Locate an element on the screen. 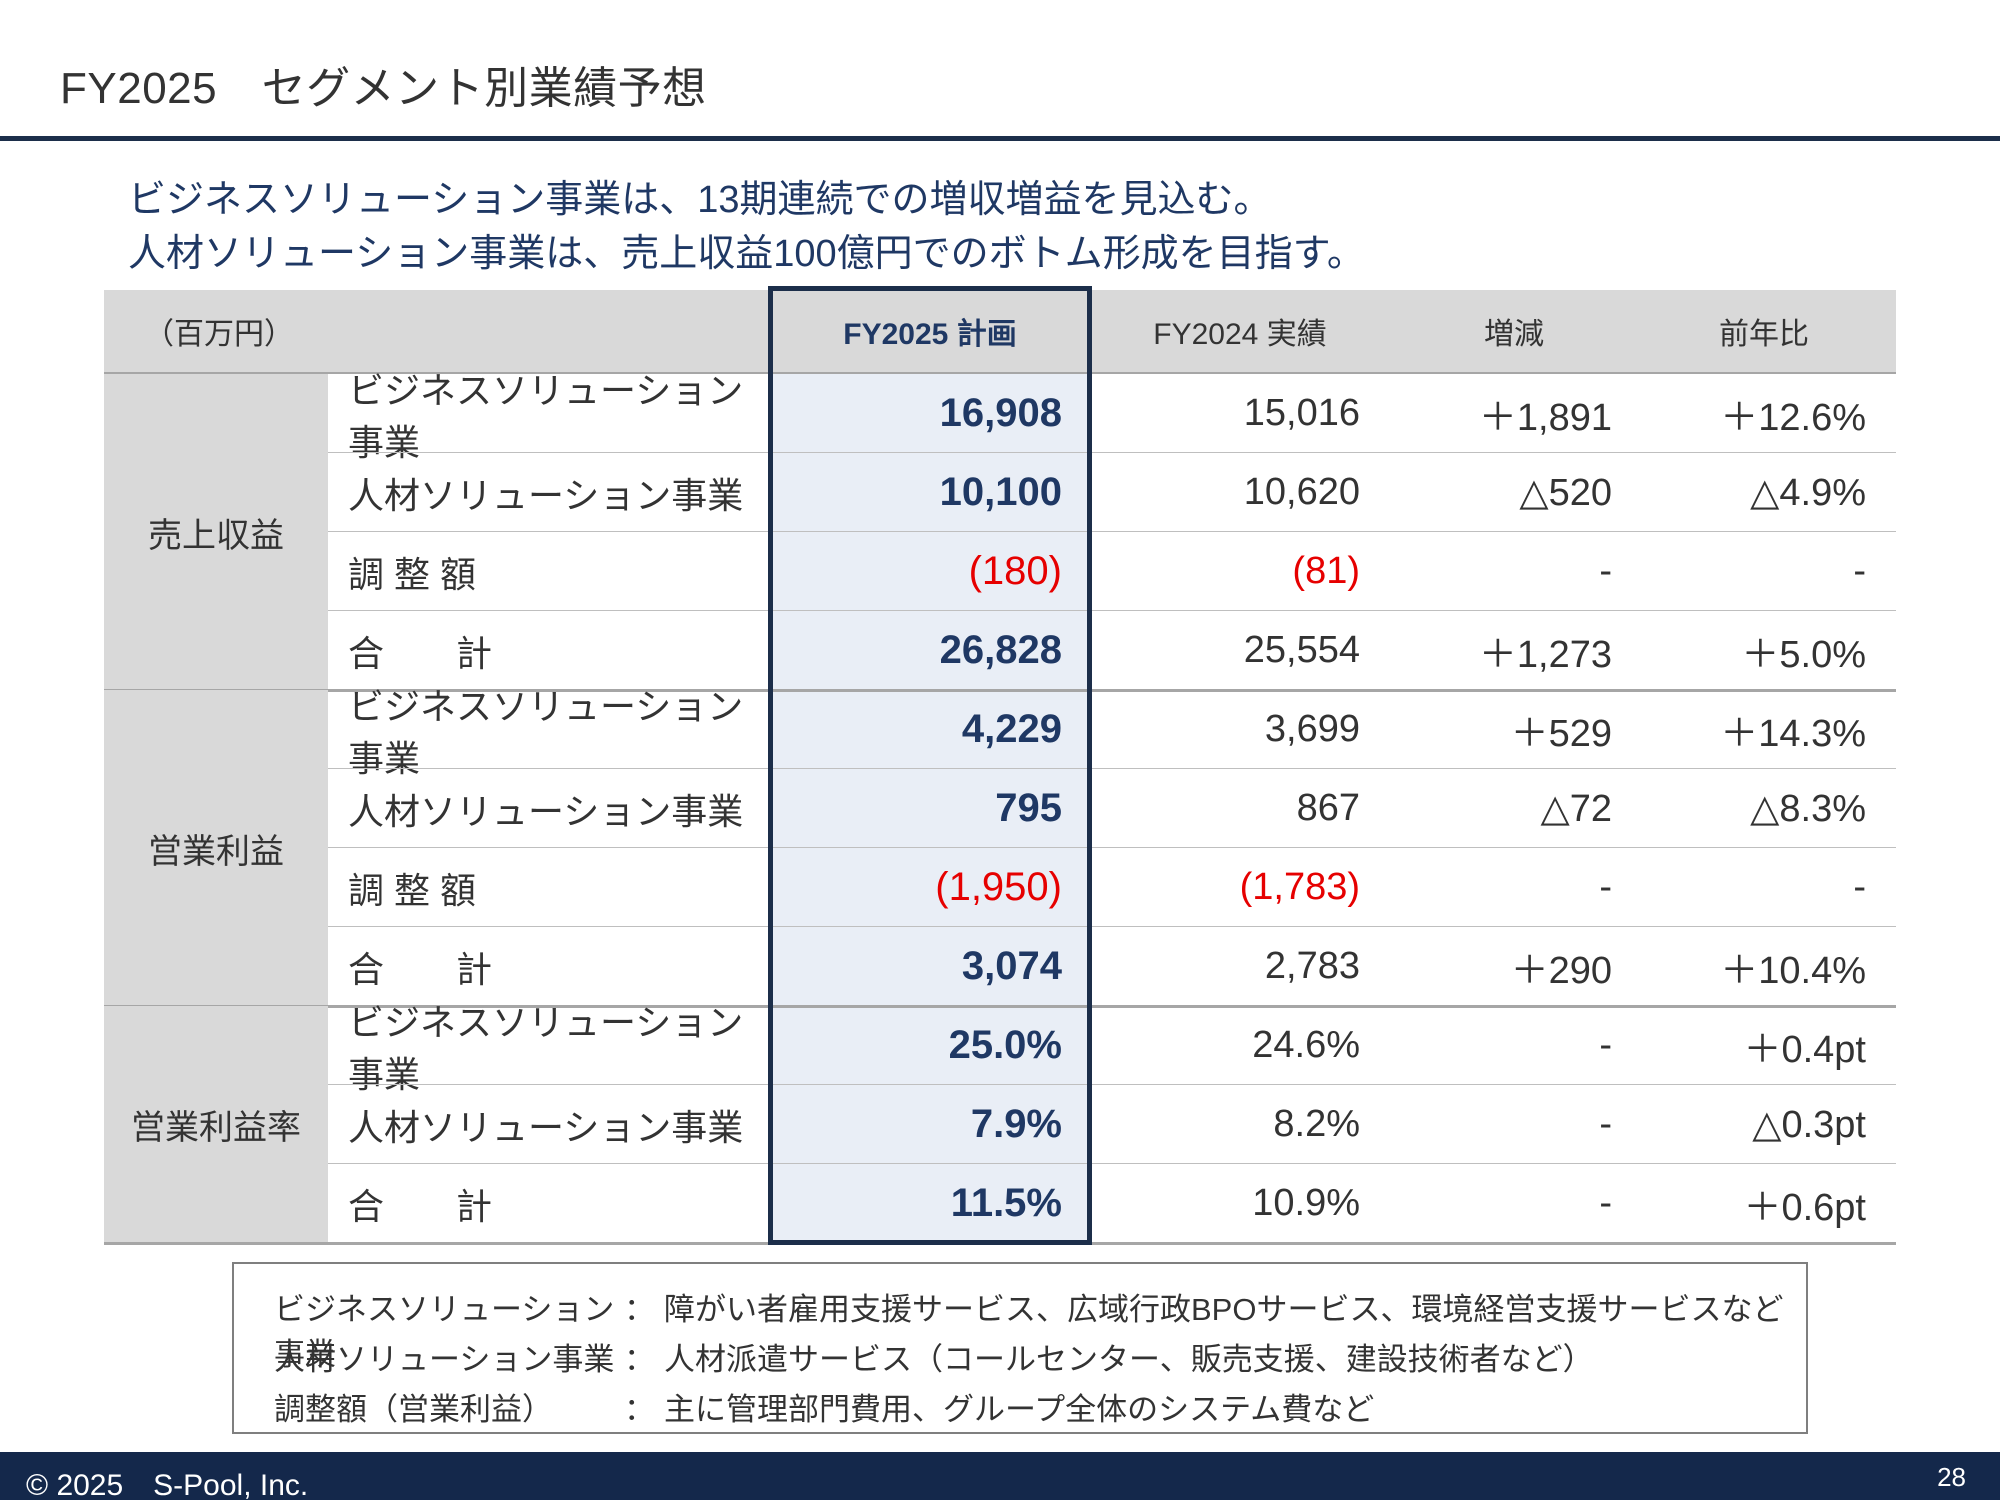 The width and height of the screenshot is (2000, 1504). note-key: ビジネスソリューション事業 is located at coordinates (444, 1332).